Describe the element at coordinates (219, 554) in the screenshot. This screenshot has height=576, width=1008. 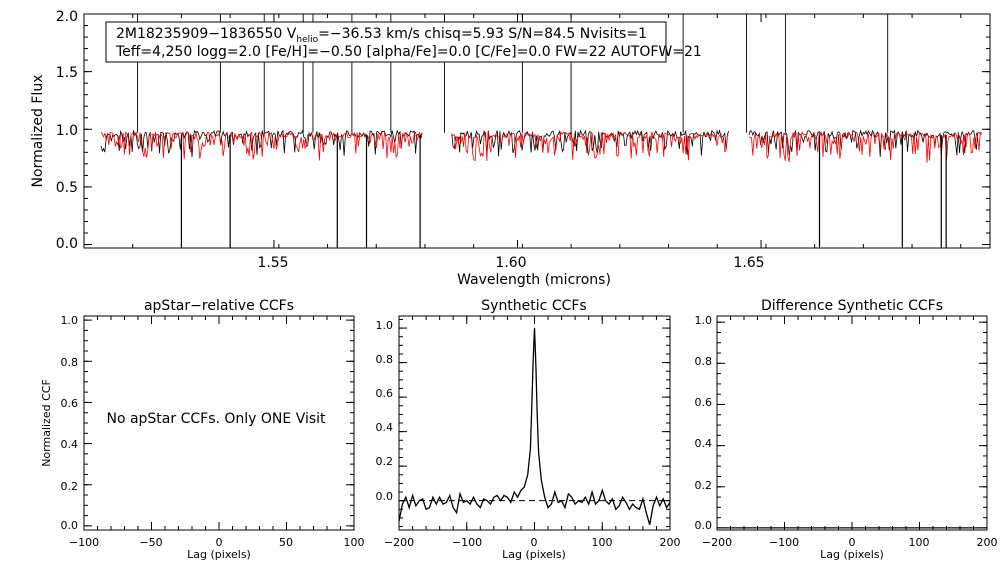
I see `apstar-ccf-x-axis-label: Lag (pixels)` at that location.